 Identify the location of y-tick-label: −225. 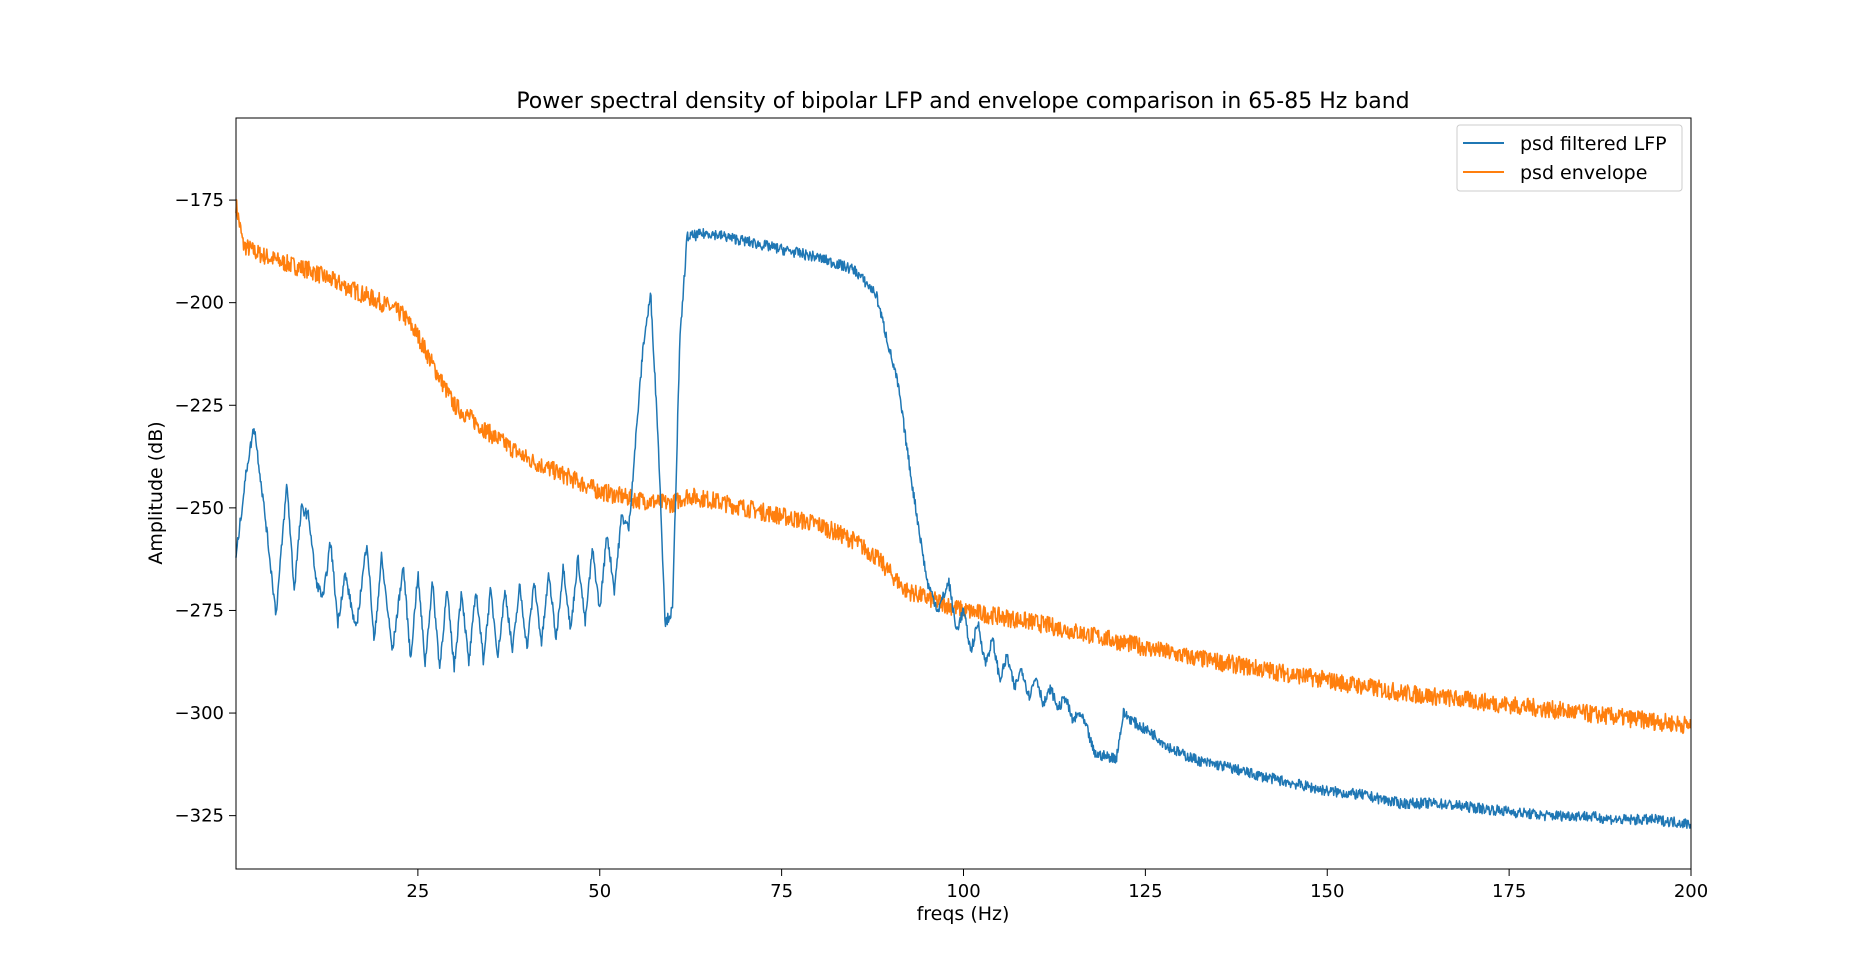
(199, 405).